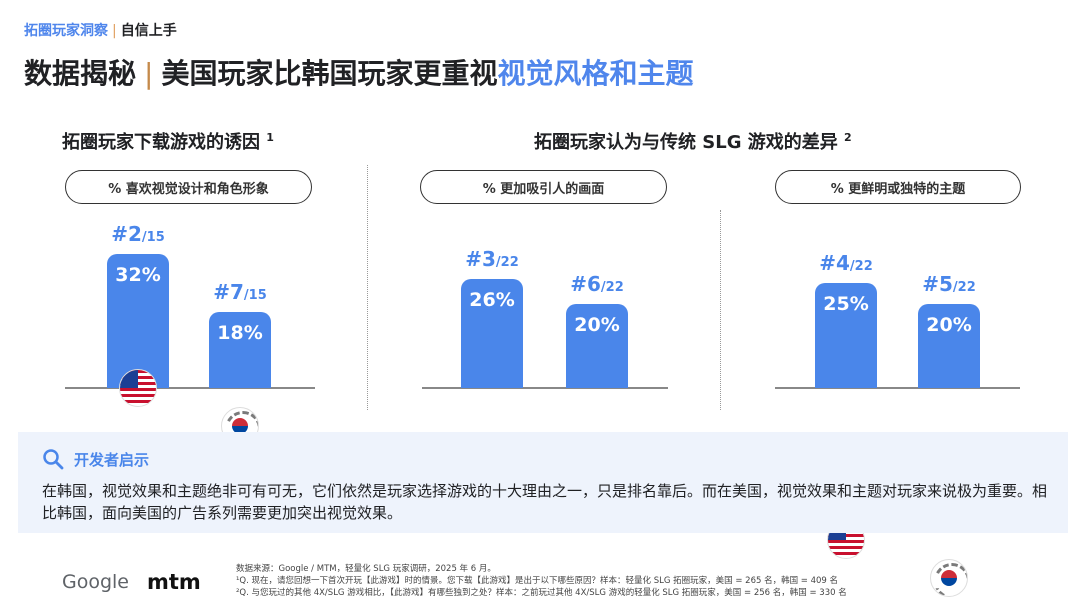 Image resolution: width=1080 pixels, height=613 pixels. I want to click on google-logo: Google, so click(96, 582).